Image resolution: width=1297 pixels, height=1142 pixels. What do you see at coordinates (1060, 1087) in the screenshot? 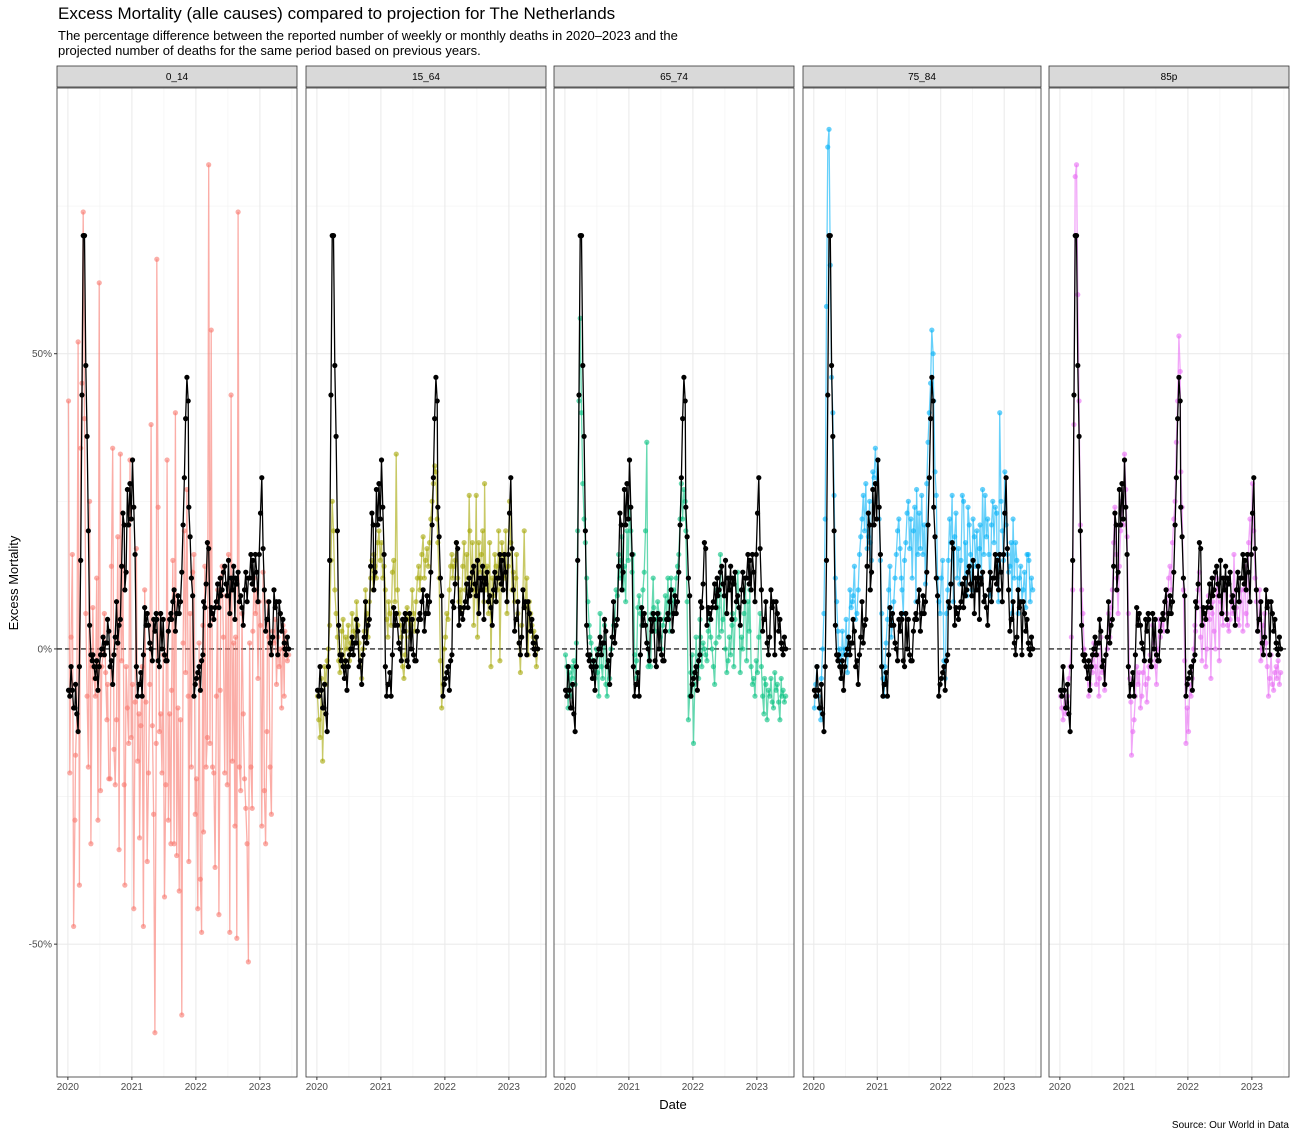
I see `x-tick-label: 2020` at bounding box center [1060, 1087].